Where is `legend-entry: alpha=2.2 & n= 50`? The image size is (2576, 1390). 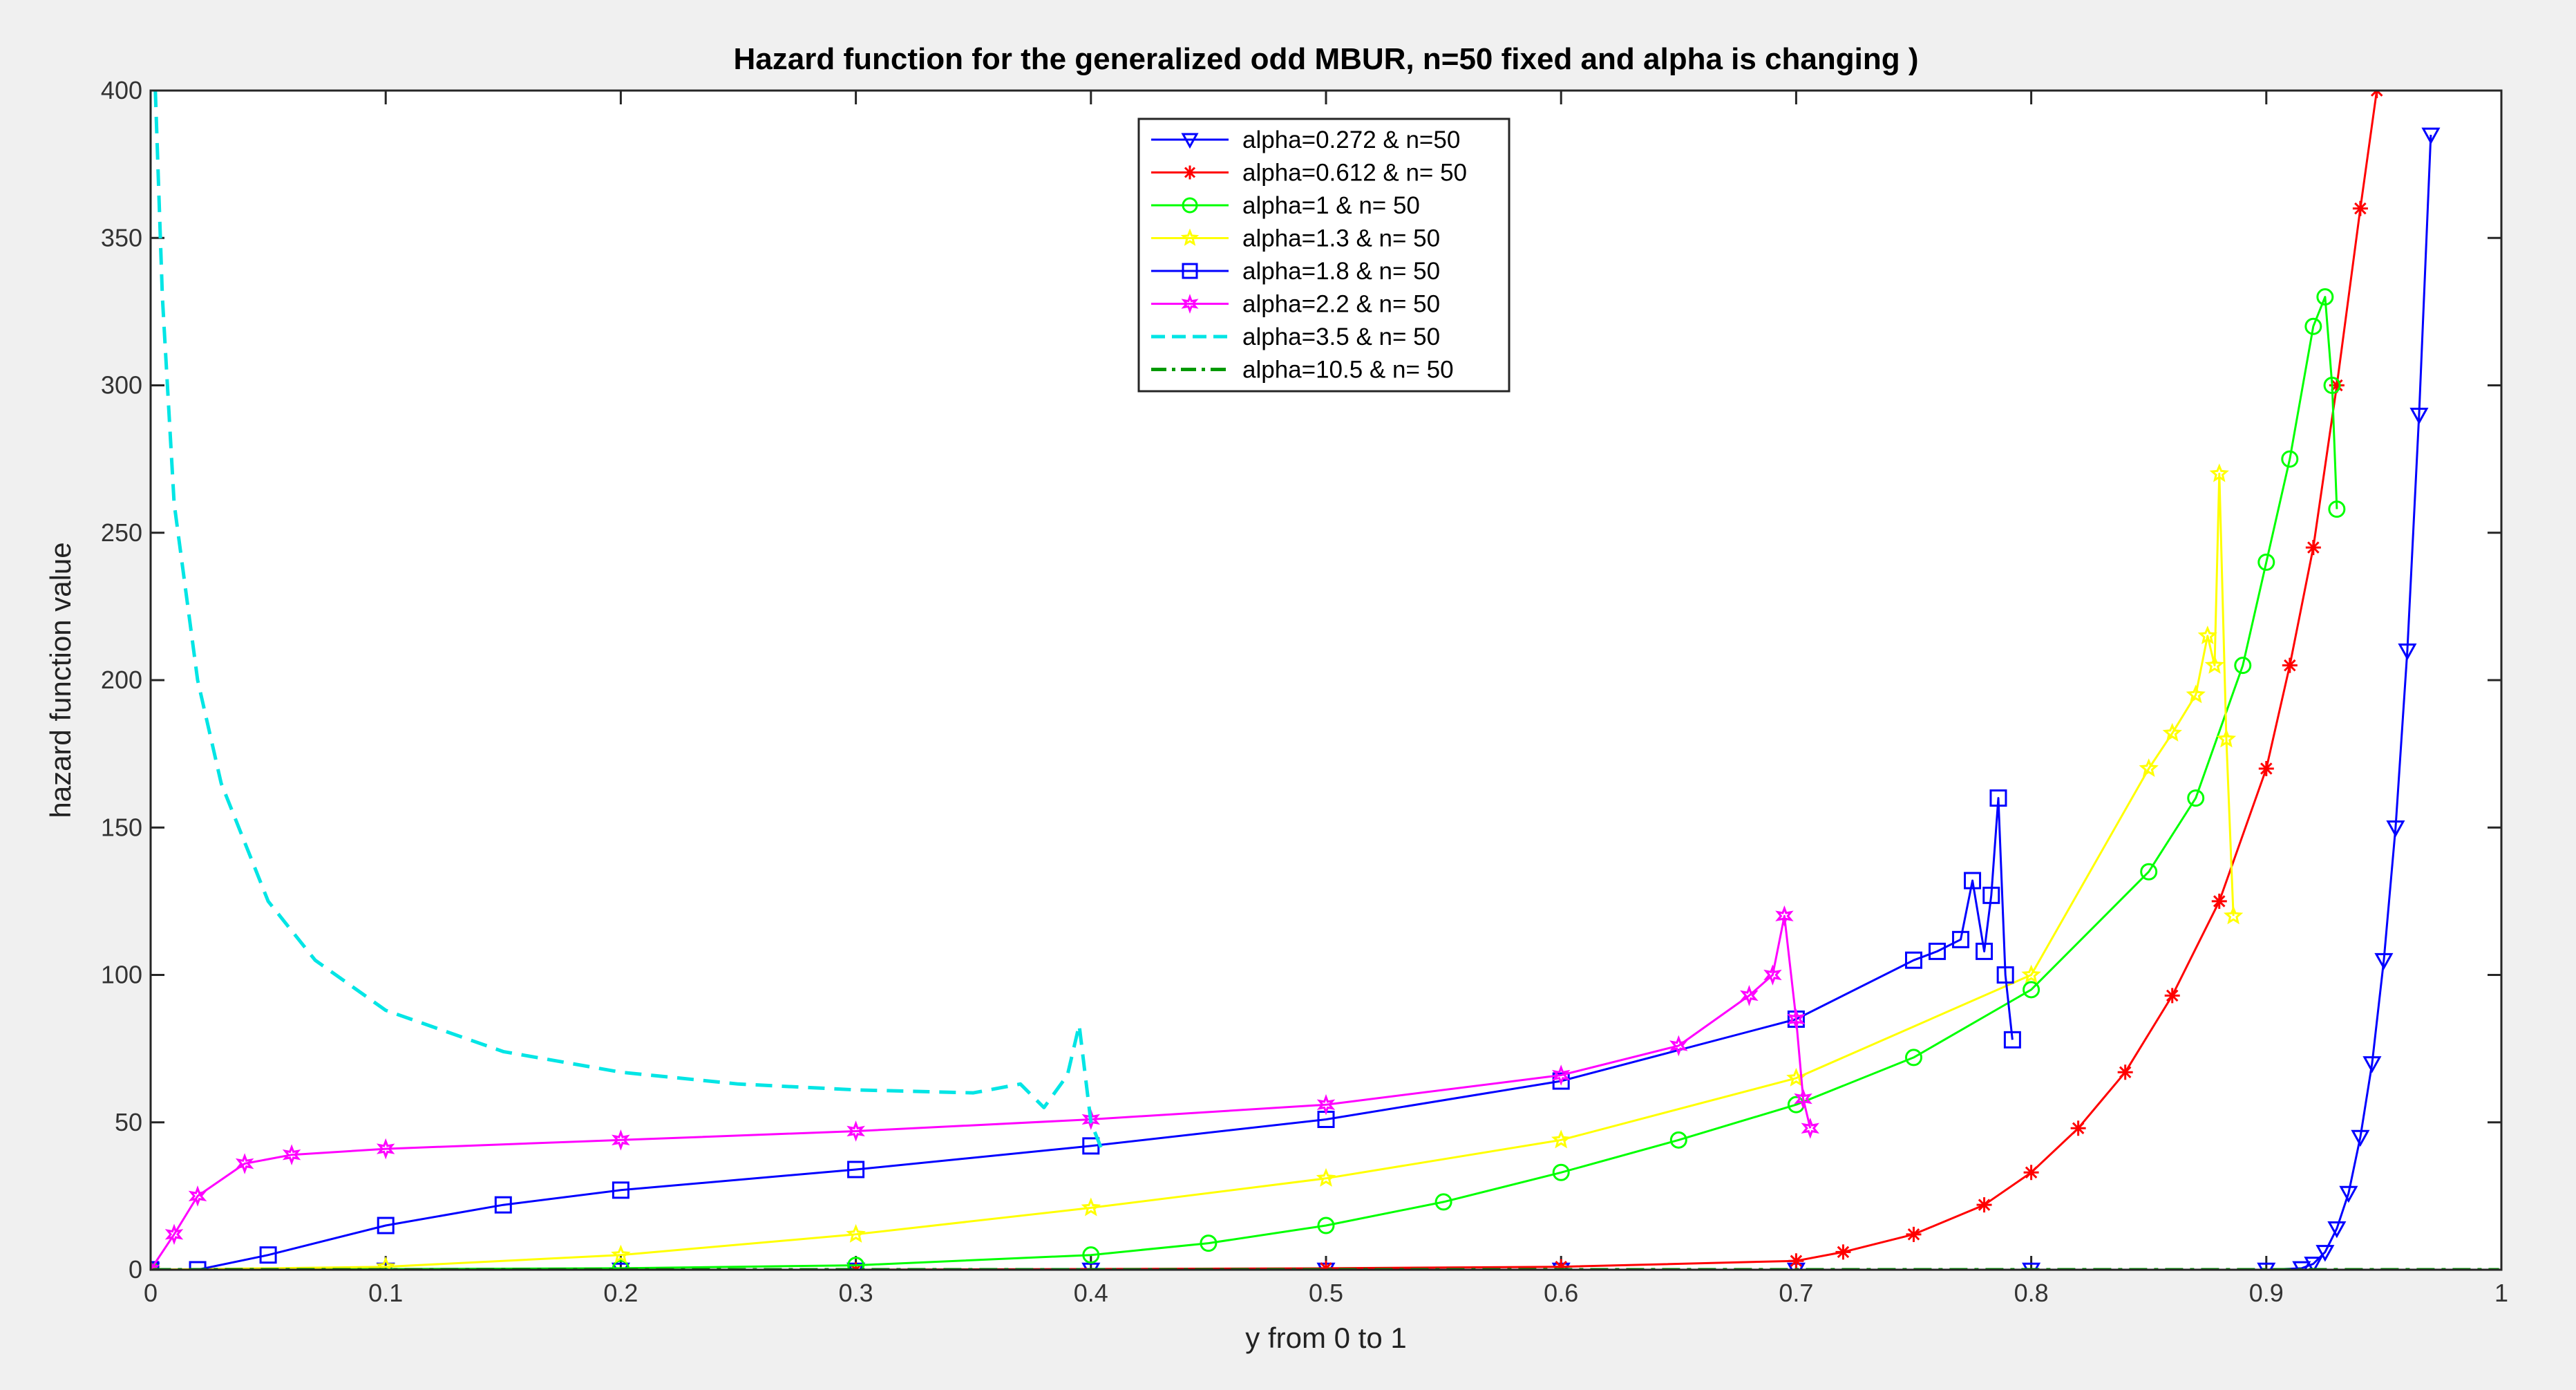
legend-entry: alpha=2.2 & n= 50 is located at coordinates (1295, 305).